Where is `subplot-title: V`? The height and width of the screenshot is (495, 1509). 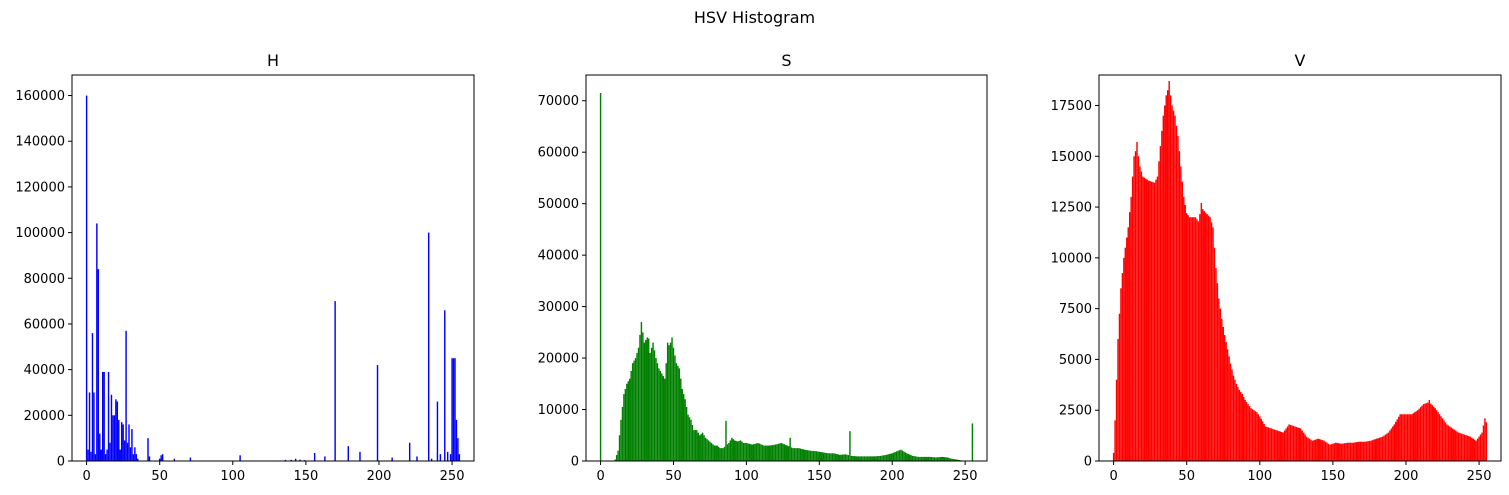
subplot-title: V is located at coordinates (1300, 60).